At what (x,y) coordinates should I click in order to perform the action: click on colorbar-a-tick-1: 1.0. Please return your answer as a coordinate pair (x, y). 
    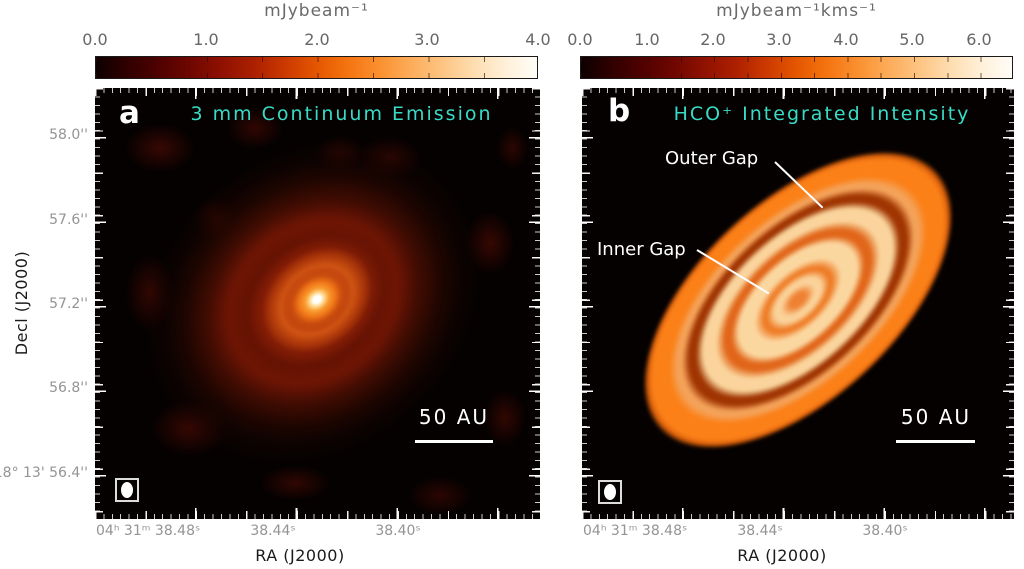
    Looking at the image, I should click on (206, 39).